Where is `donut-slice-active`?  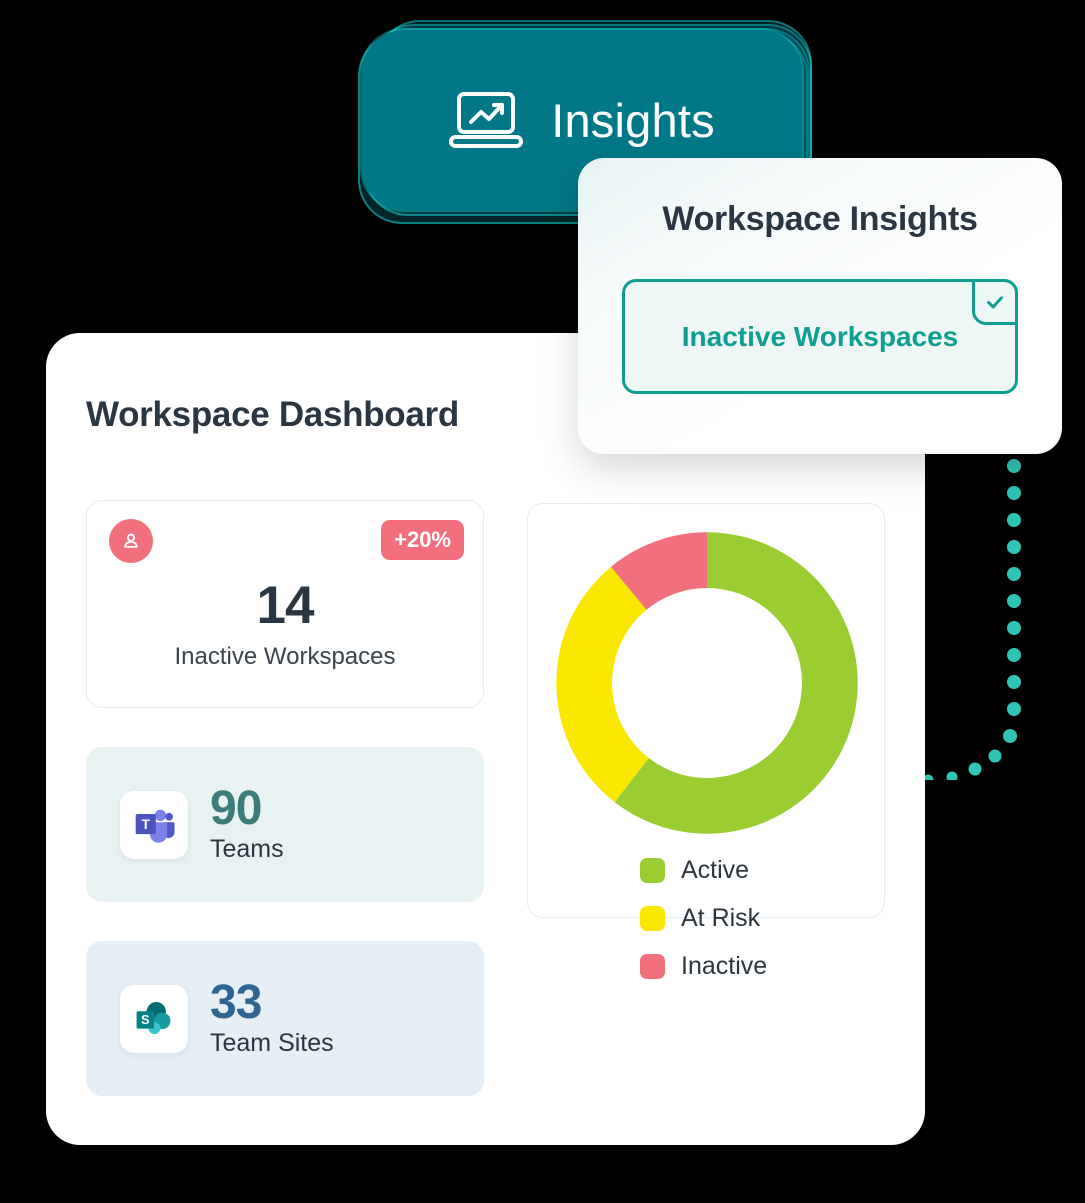
donut-slice-active is located at coordinates (736, 683).